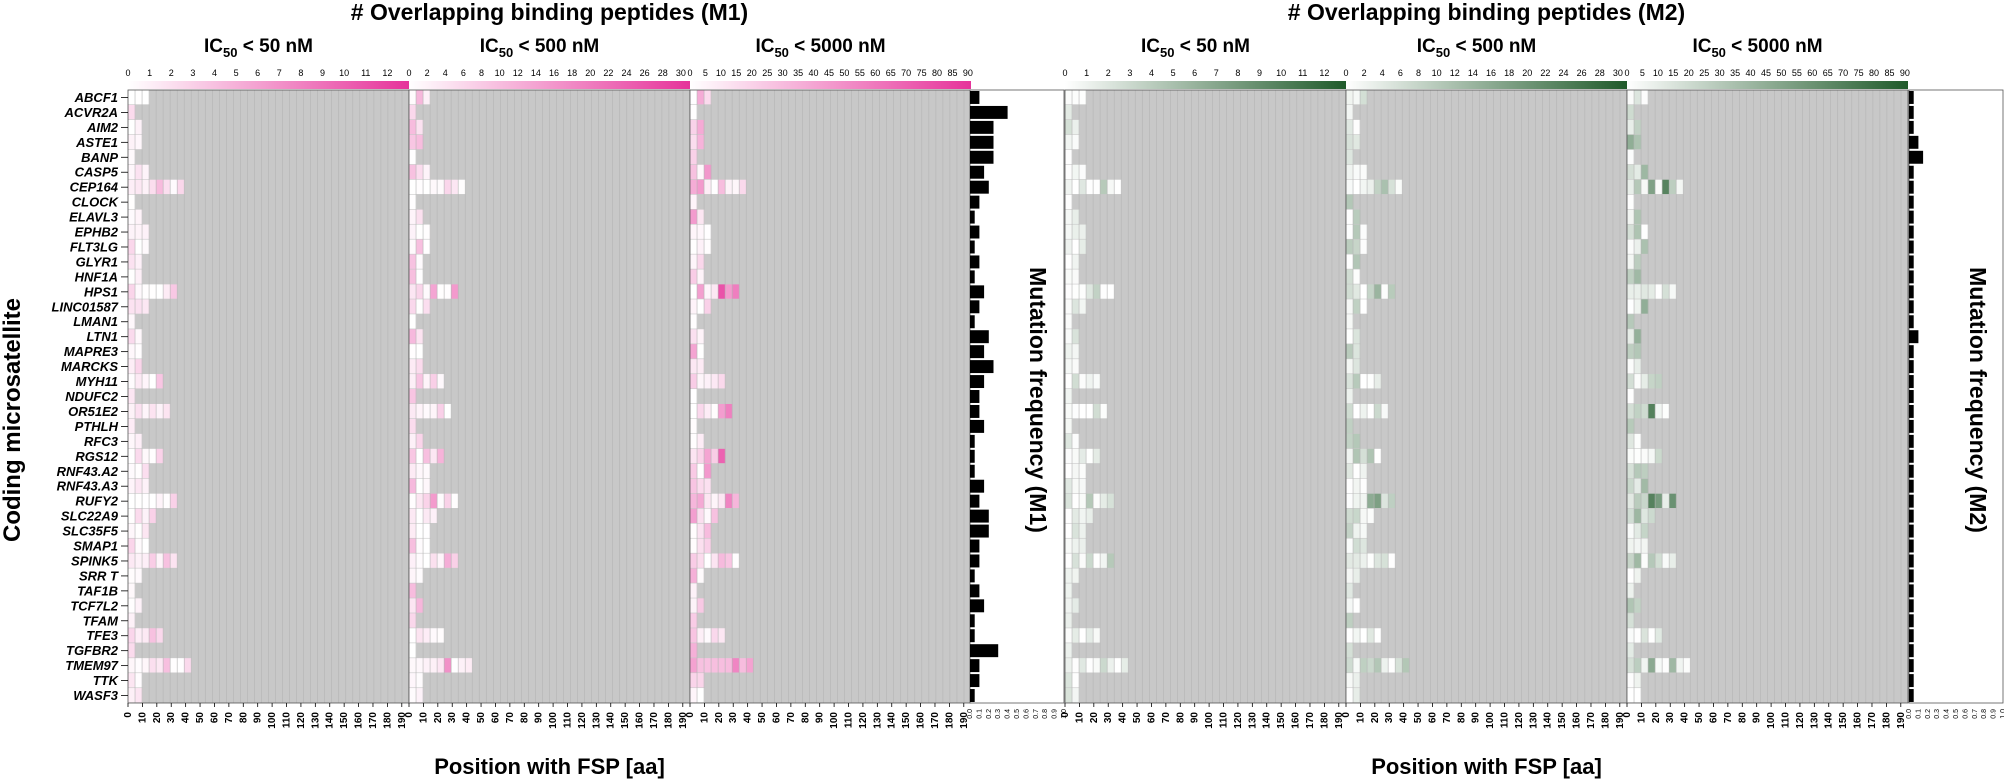 The height and width of the screenshot is (781, 2004). Describe the element at coordinates (91, 112) in the screenshot. I see `gene-label: ACVR2A` at that location.